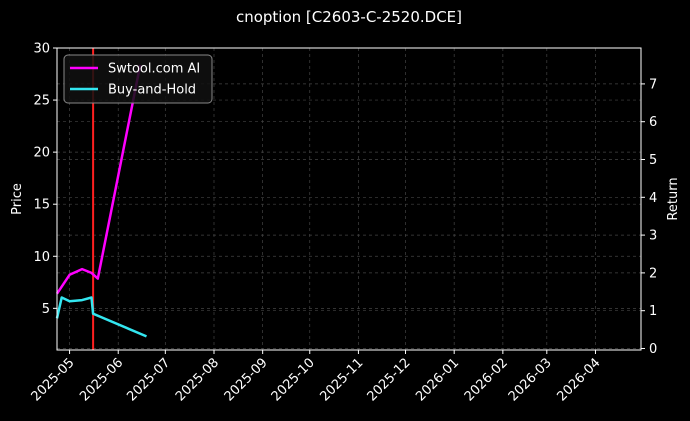 The image size is (690, 421). I want to click on y2-tick-label: 3, so click(653, 236).